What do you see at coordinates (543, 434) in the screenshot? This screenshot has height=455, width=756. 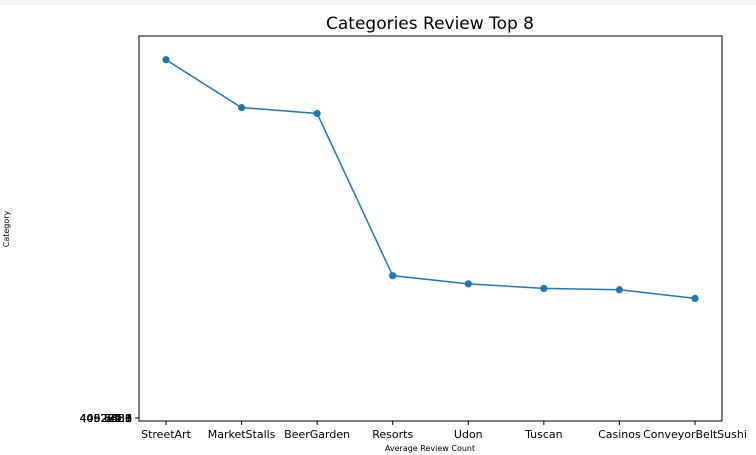 I see `x-tick-label: Tuscan` at bounding box center [543, 434].